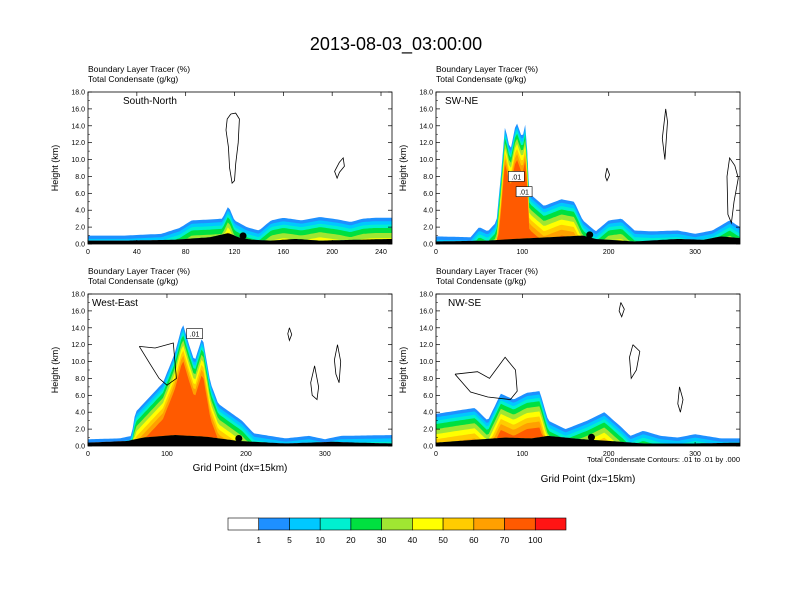 Image resolution: width=792 pixels, height=612 pixels. What do you see at coordinates (80, 447) in the screenshot?
I see `y-tick-label: 0.0` at bounding box center [80, 447].